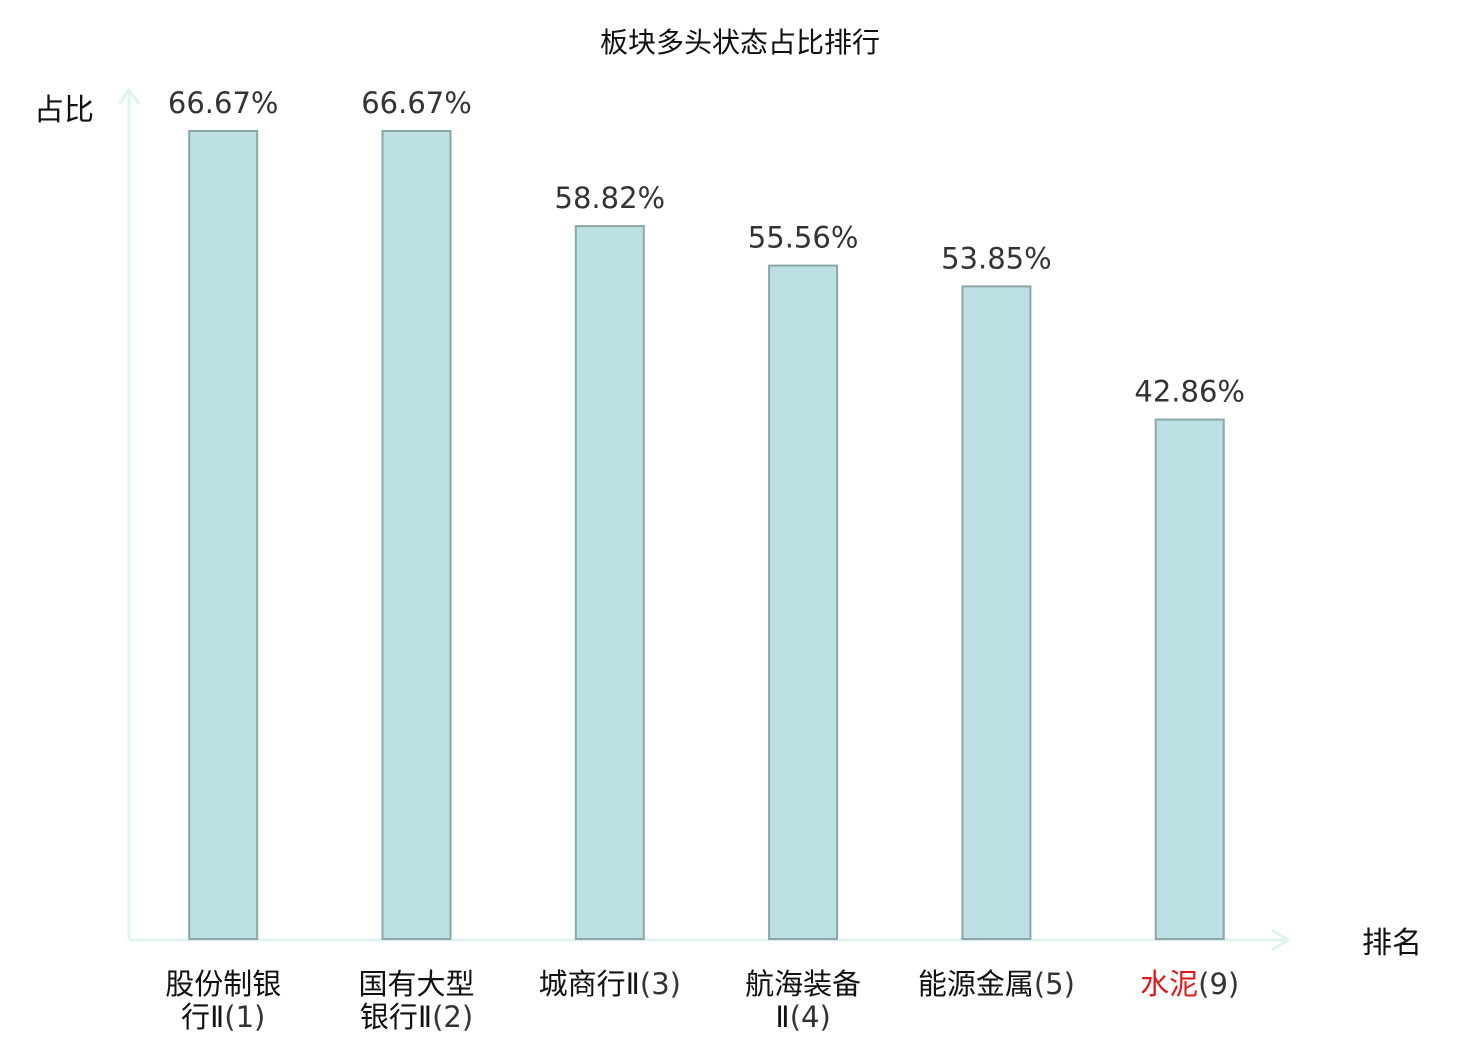 This screenshot has width=1480, height=1040. What do you see at coordinates (996, 258) in the screenshot?
I see `value-label-5: 53.85%` at bounding box center [996, 258].